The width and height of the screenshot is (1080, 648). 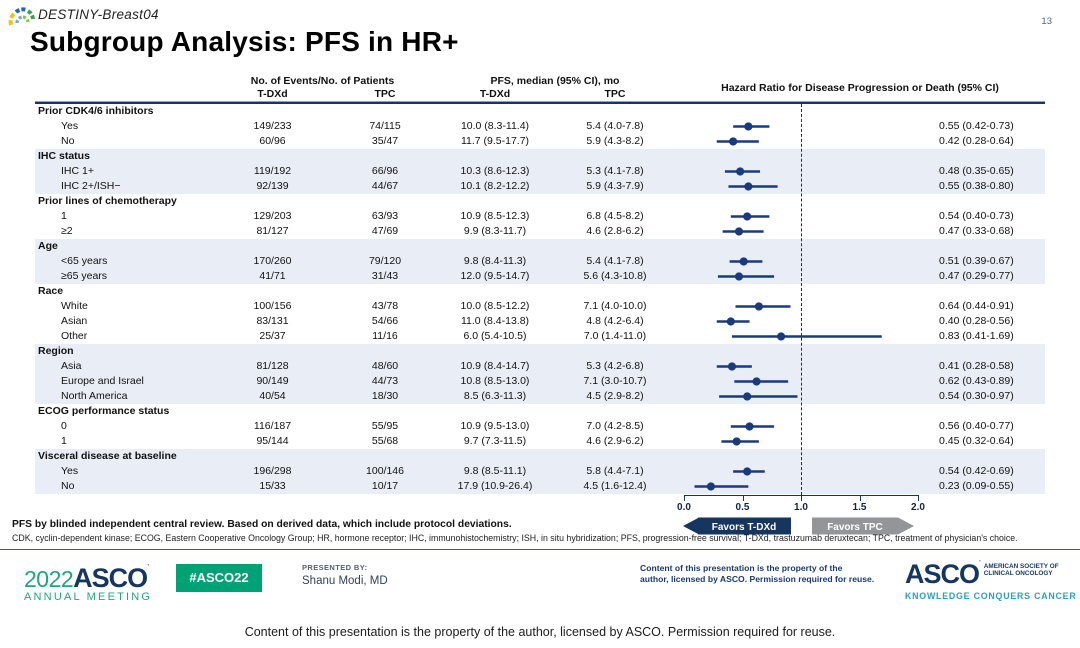 I want to click on cell-hr-text: 0.64 (0.44-0.91), so click(x=976, y=306).